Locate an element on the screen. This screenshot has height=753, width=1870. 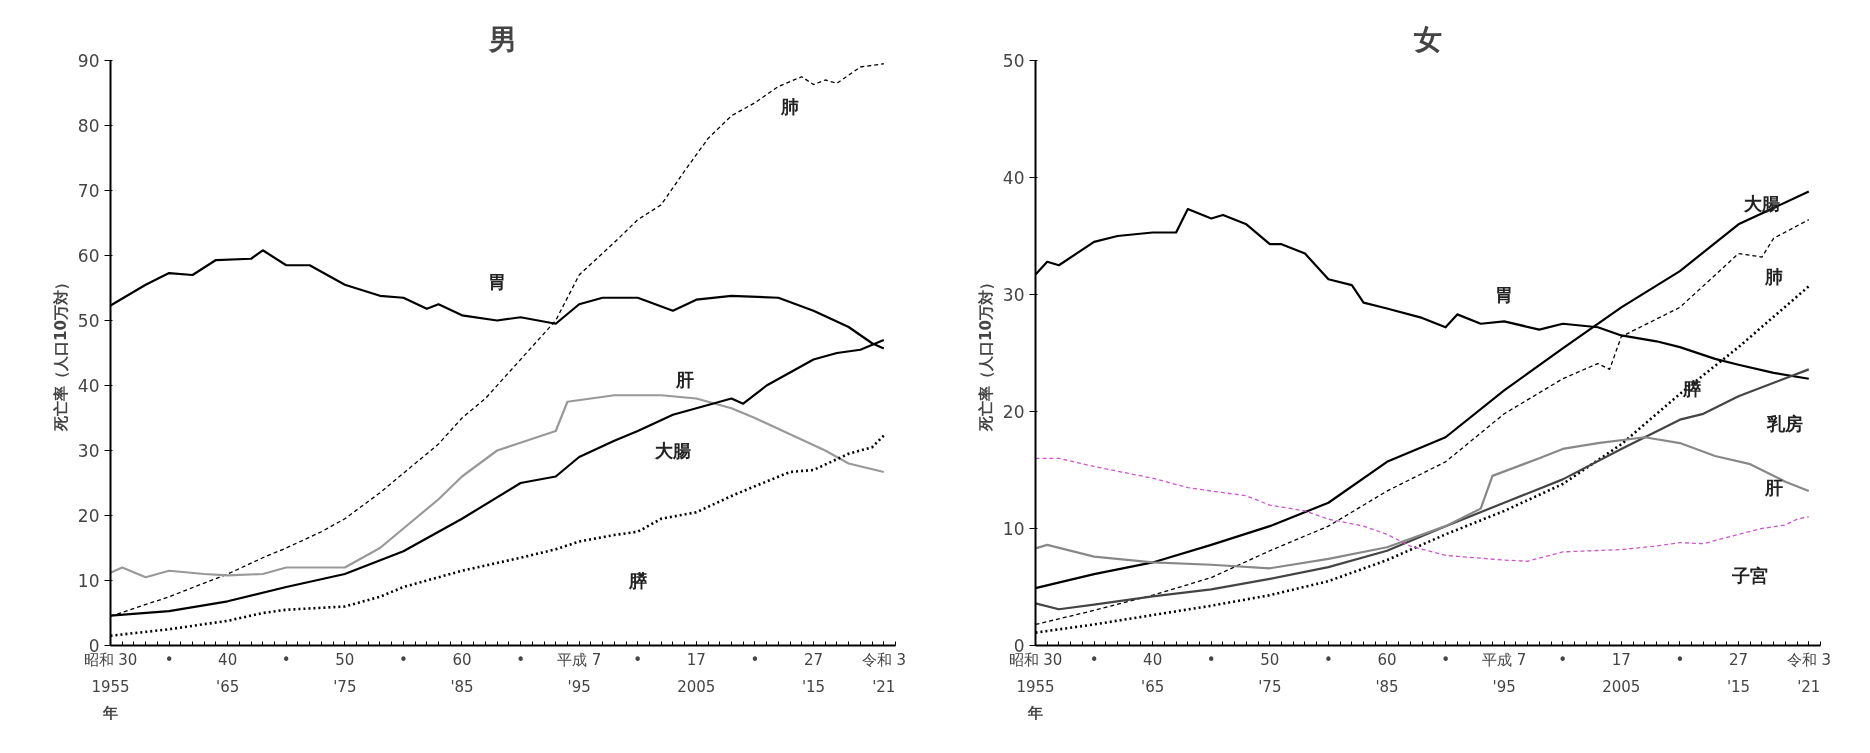
y-tick-label: 70 is located at coordinates (88, 191).